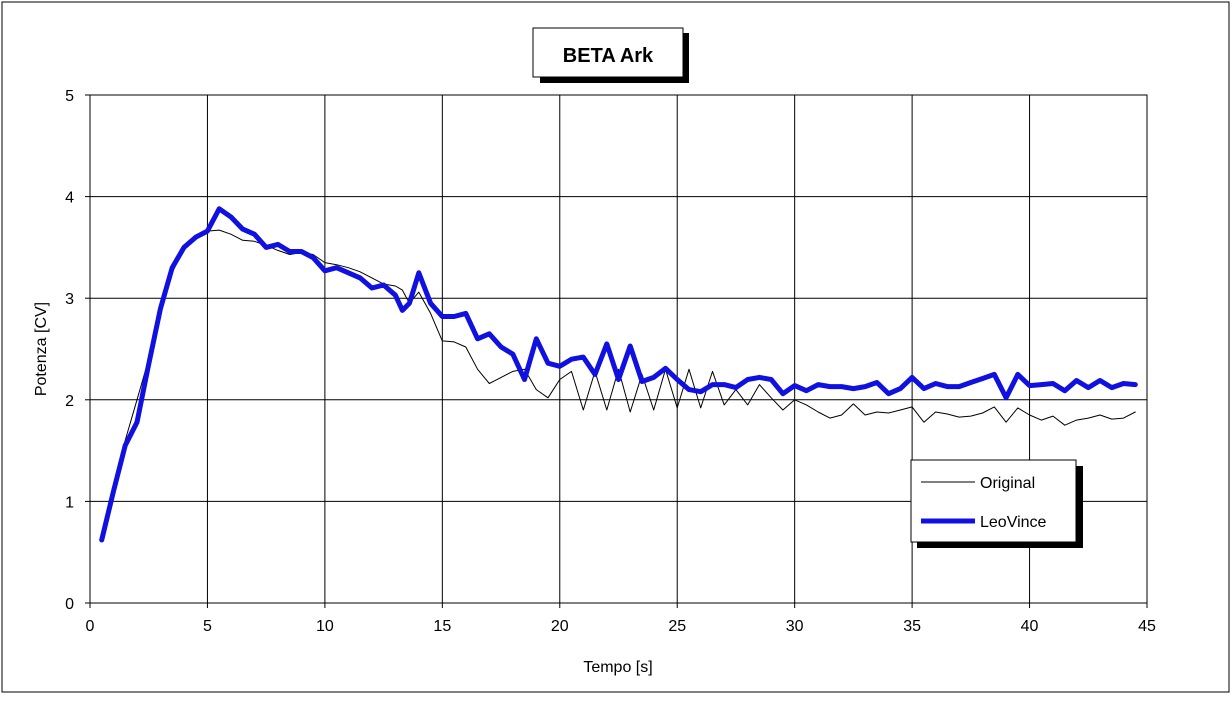 This screenshot has width=1232, height=701. What do you see at coordinates (560, 626) in the screenshot?
I see `x-tick-label: 20` at bounding box center [560, 626].